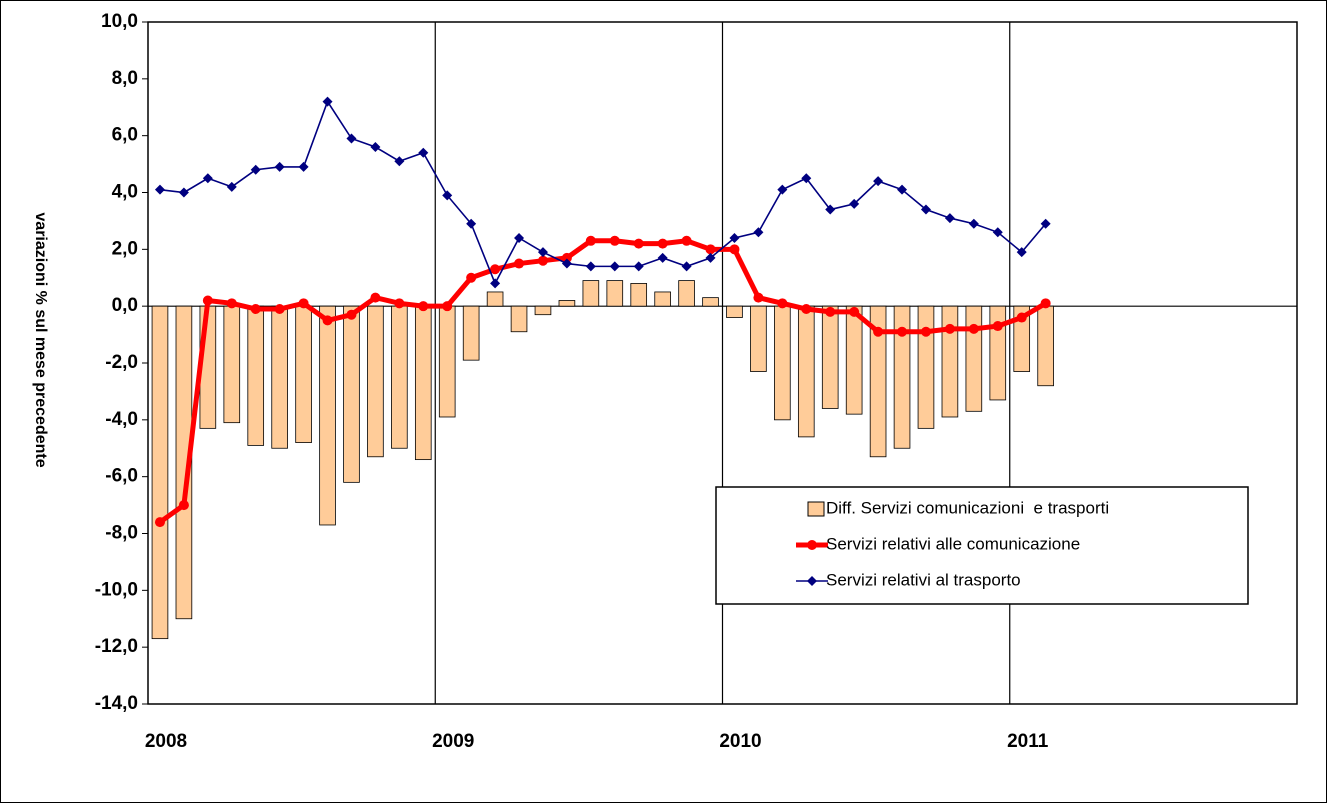 Image resolution: width=1328 pixels, height=804 pixels. What do you see at coordinates (121, 419) in the screenshot?
I see `y-tick-label: -4,0` at bounding box center [121, 419].